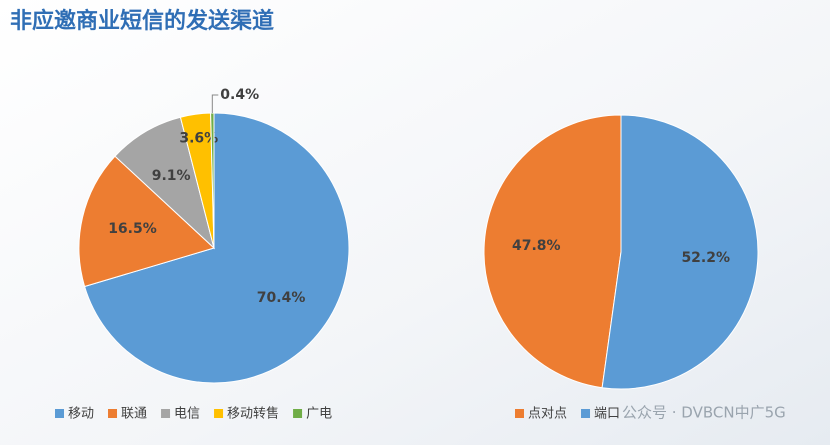  Describe the element at coordinates (198, 138) in the screenshot. I see `data-label: 3.6%` at that location.